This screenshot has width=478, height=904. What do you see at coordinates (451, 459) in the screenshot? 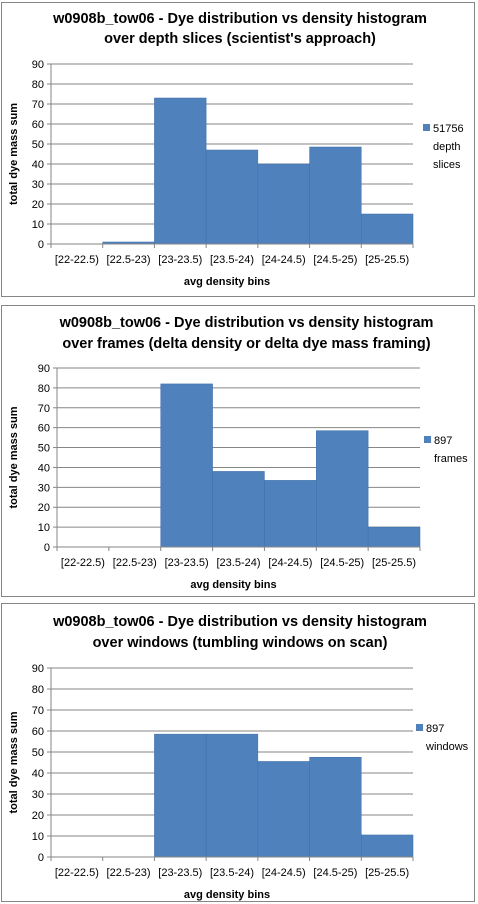
I see `legend-label-line: frames` at bounding box center [451, 459].